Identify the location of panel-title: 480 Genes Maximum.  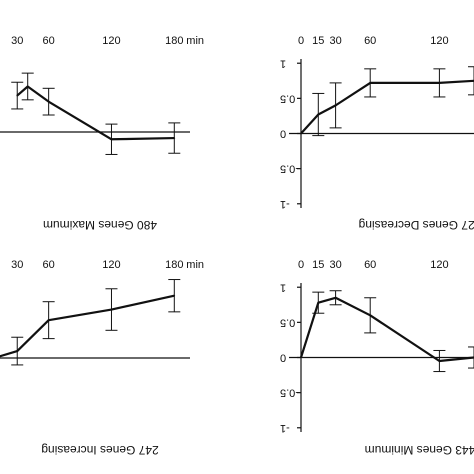
(100, 225).